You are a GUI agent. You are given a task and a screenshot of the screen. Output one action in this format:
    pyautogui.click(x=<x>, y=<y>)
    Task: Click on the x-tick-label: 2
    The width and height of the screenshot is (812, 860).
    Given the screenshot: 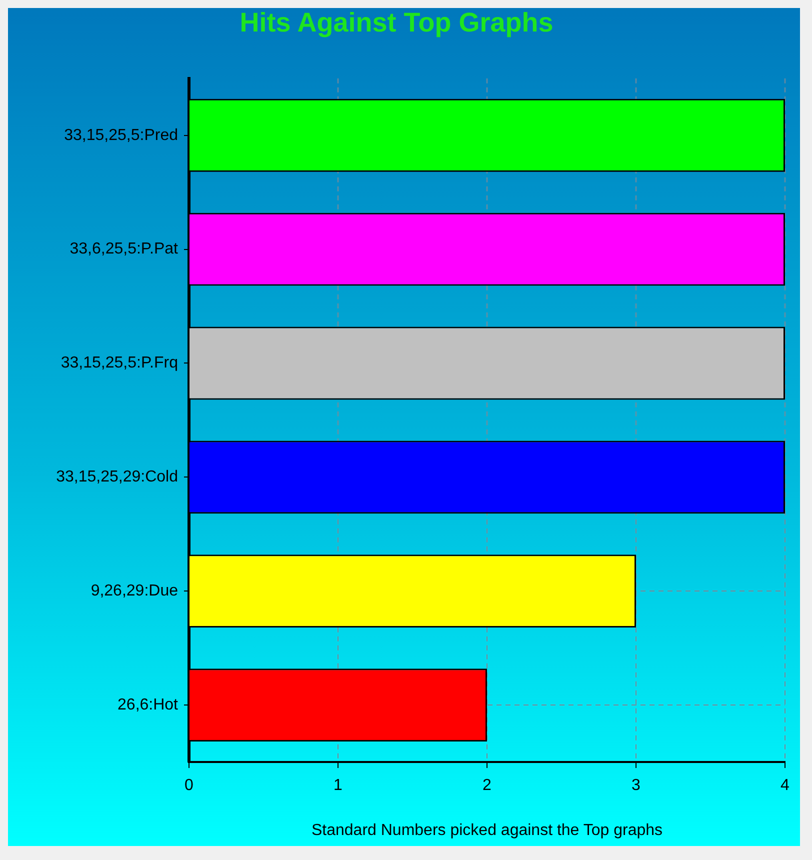 What is the action you would take?
    pyautogui.click(x=487, y=785)
    